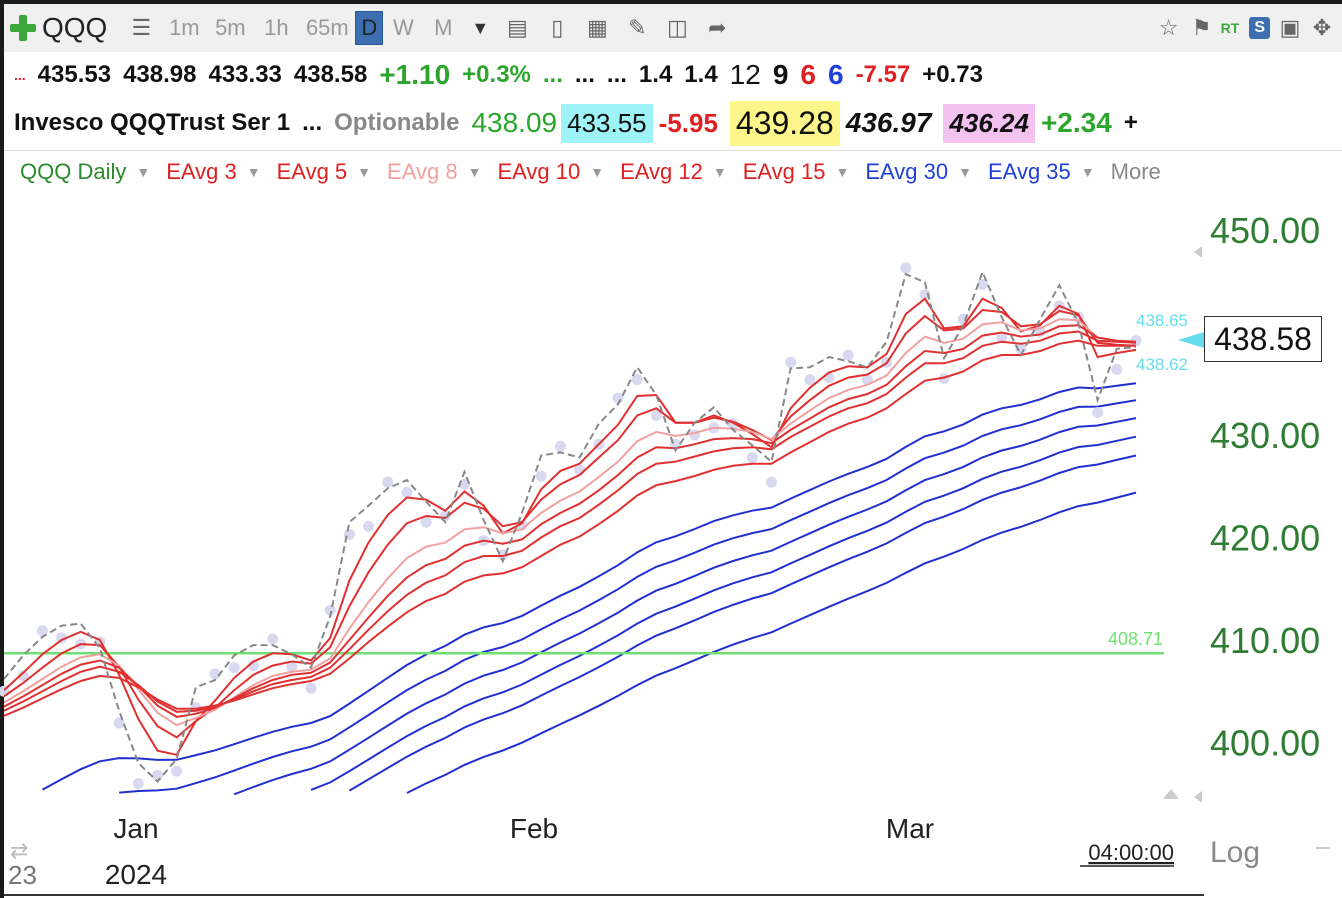 The height and width of the screenshot is (898, 1342). What do you see at coordinates (677, 27) in the screenshot?
I see `clipboard-icon: ◫` at bounding box center [677, 27].